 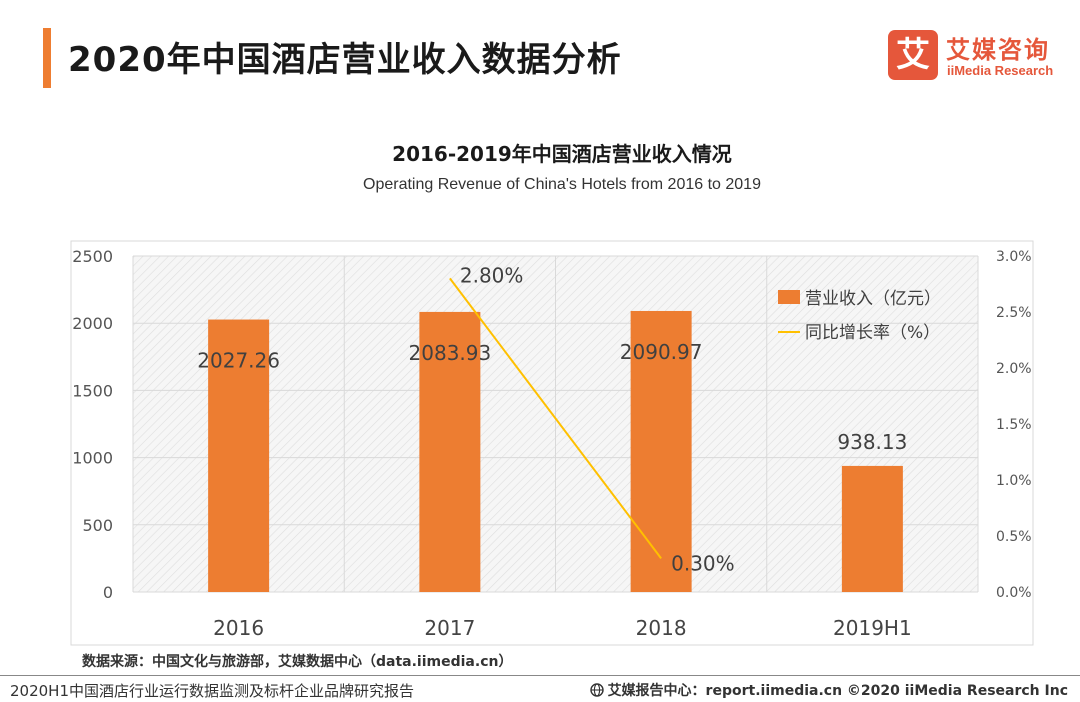 I want to click on footer-divider, so click(x=540, y=675).